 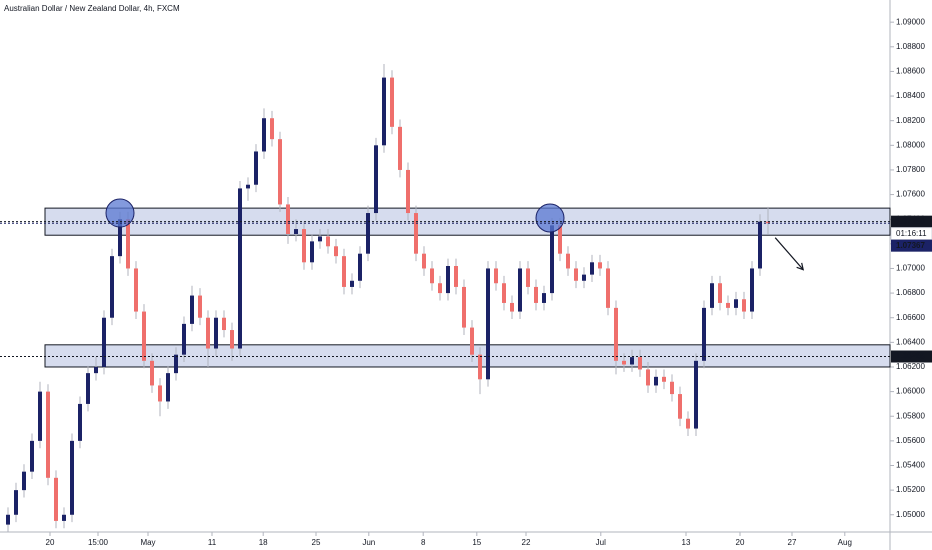 I want to click on price-label: 1.06285, so click(x=910, y=356).